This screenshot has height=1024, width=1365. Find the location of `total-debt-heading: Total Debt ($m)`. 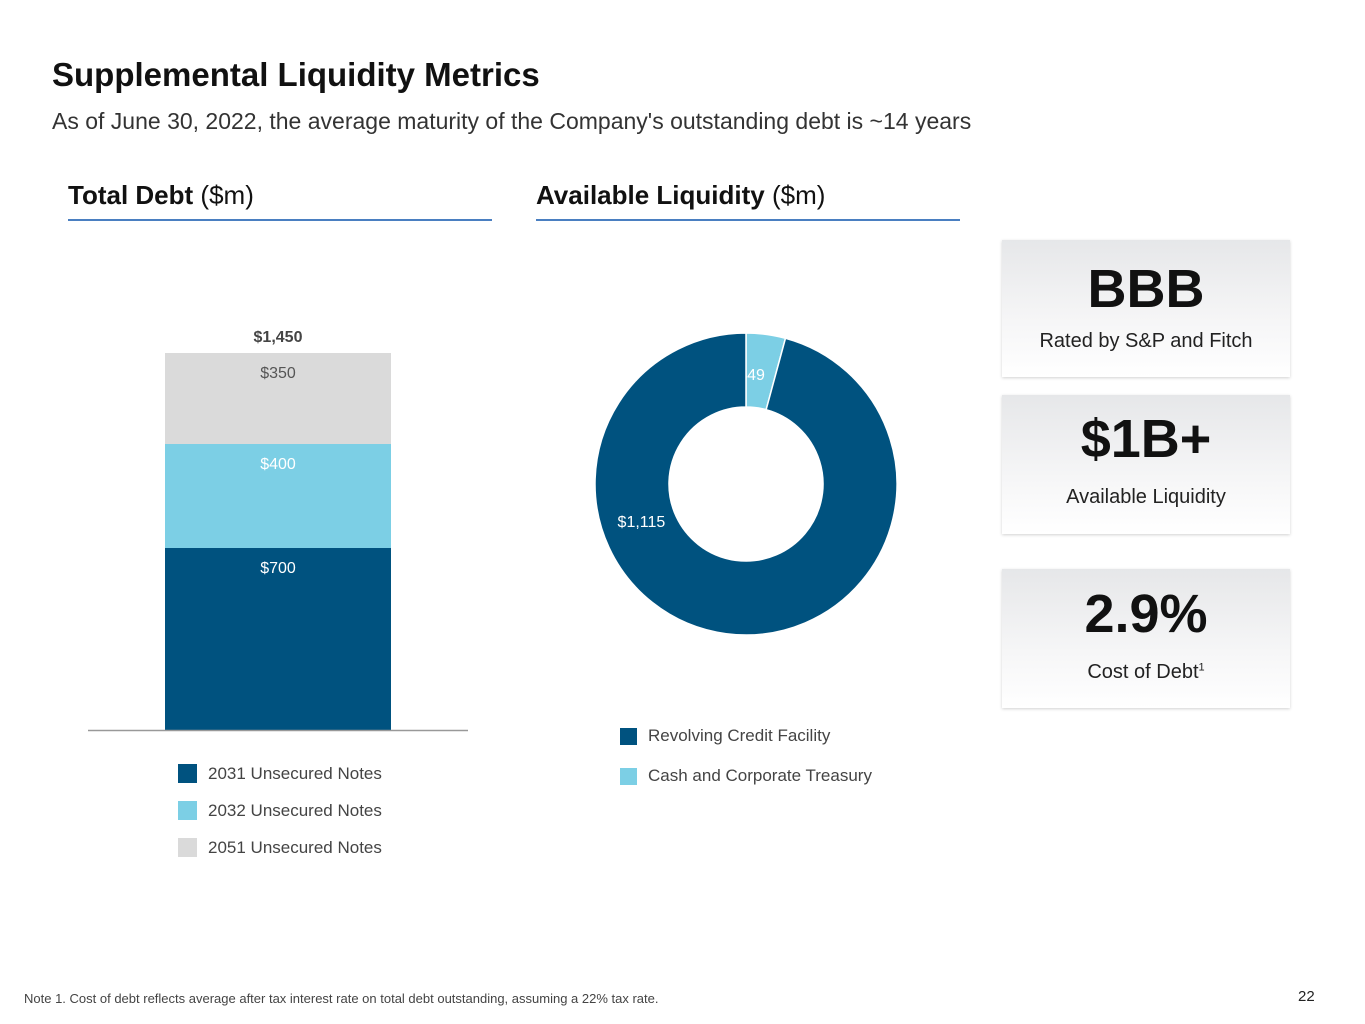

total-debt-heading: Total Debt ($m) is located at coordinates (161, 195).